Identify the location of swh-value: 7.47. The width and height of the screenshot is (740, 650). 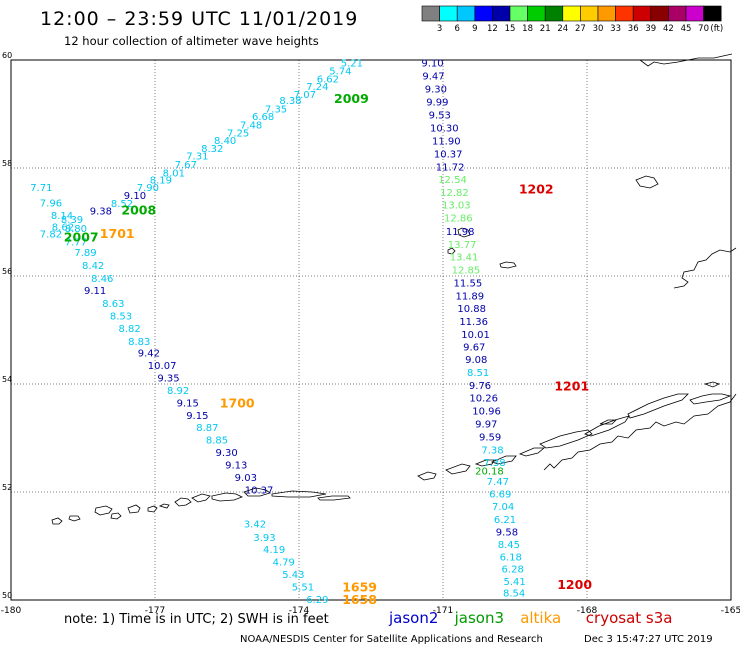
(498, 482).